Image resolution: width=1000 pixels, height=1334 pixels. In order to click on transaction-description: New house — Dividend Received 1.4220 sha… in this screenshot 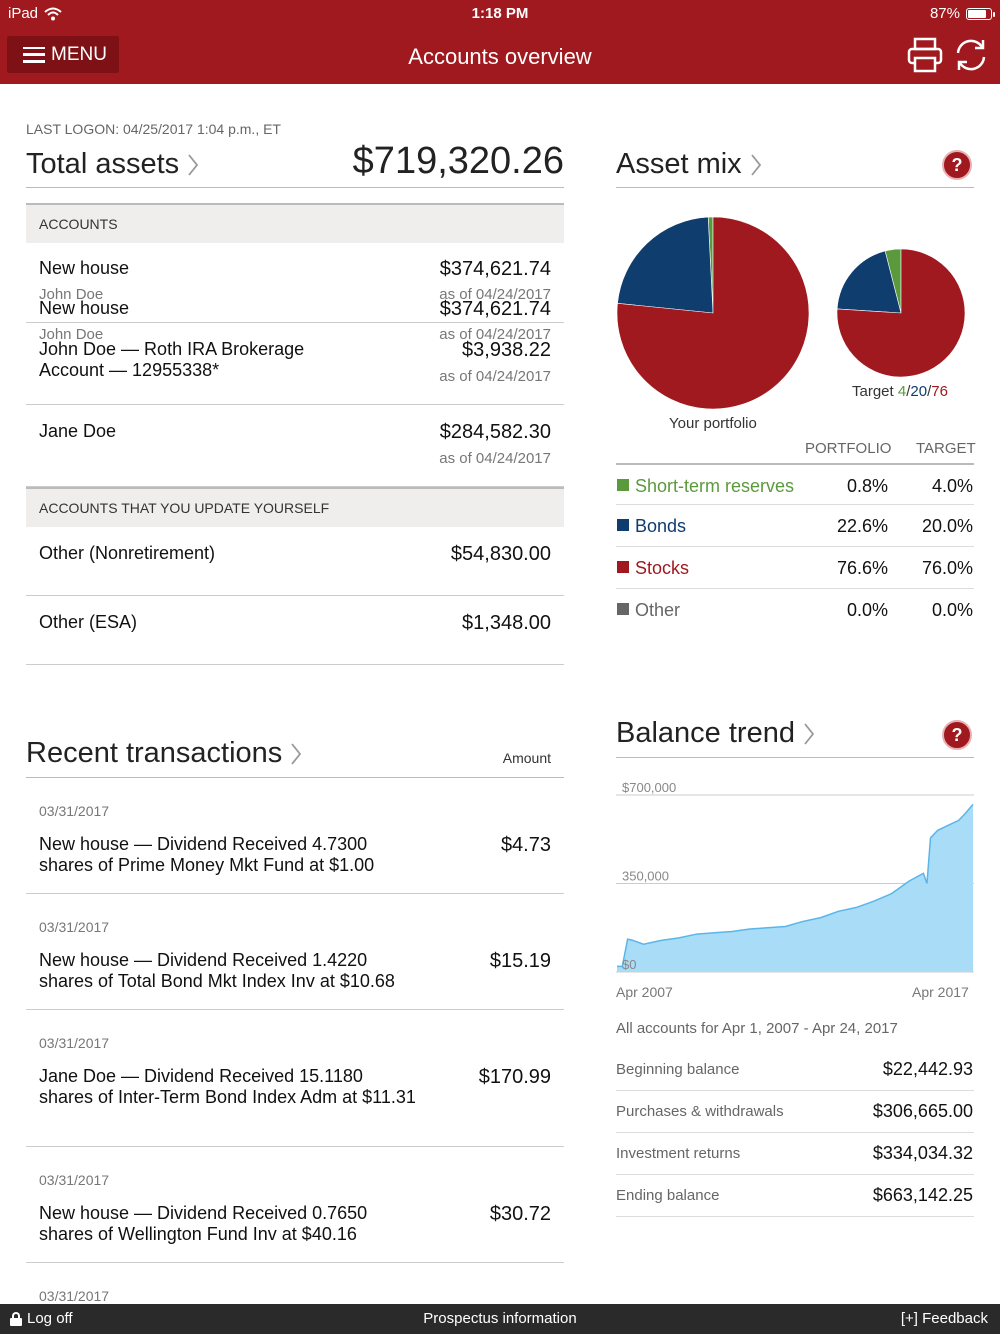, I will do `click(217, 970)`.